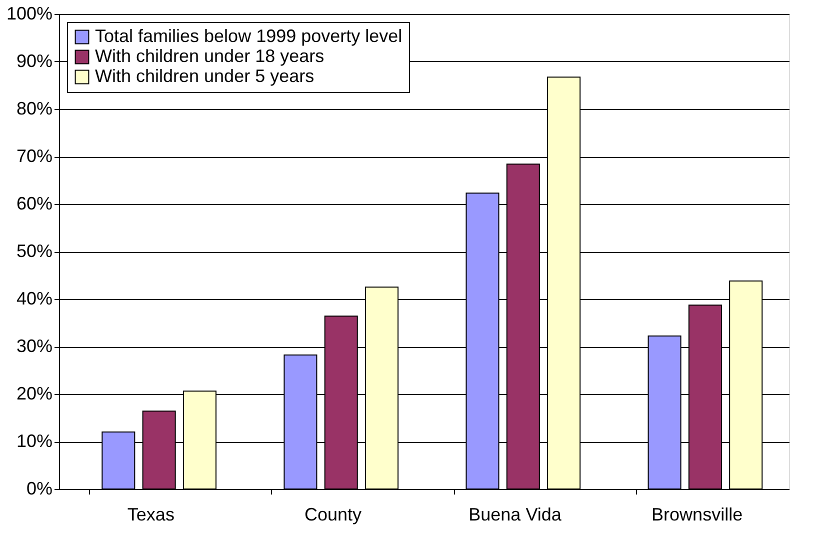 The image size is (829, 546). What do you see at coordinates (29, 14) in the screenshot?
I see `y-tick-label: 100%` at bounding box center [29, 14].